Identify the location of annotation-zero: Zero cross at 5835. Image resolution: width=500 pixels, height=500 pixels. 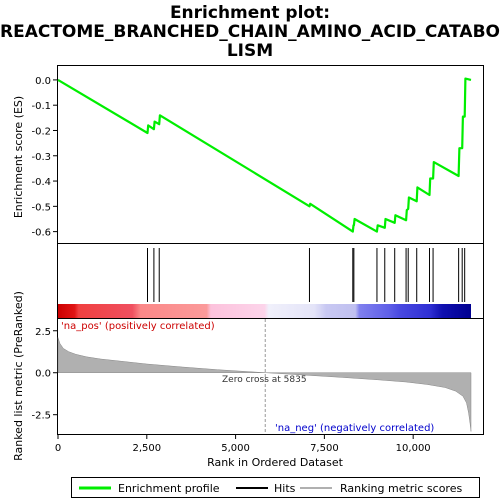
(264, 380).